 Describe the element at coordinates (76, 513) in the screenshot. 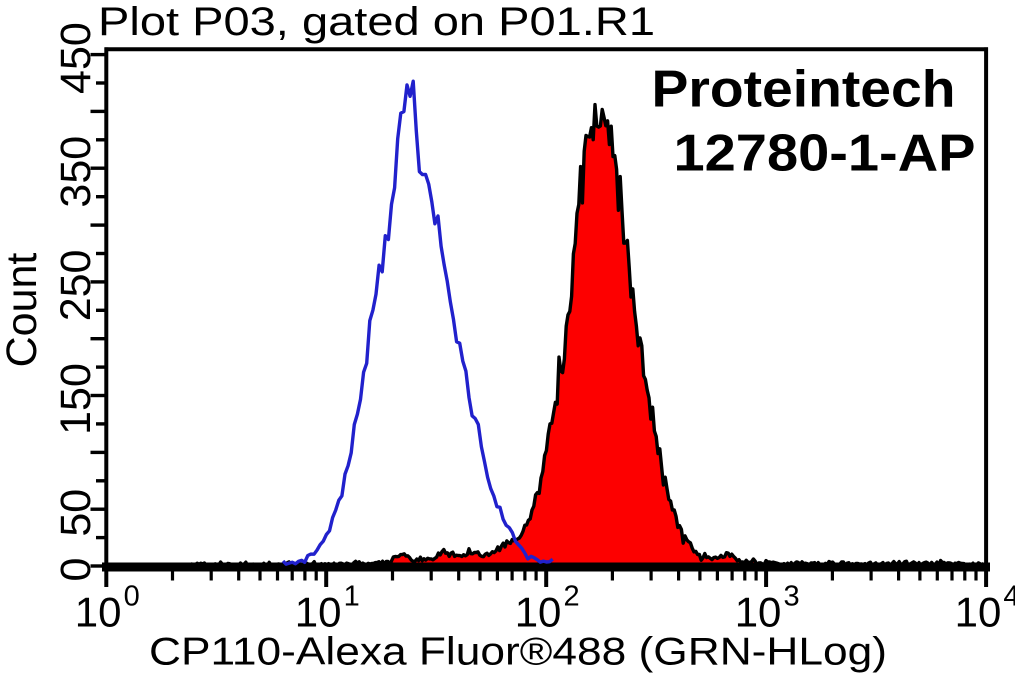

I see `svg-text: 50` at that location.